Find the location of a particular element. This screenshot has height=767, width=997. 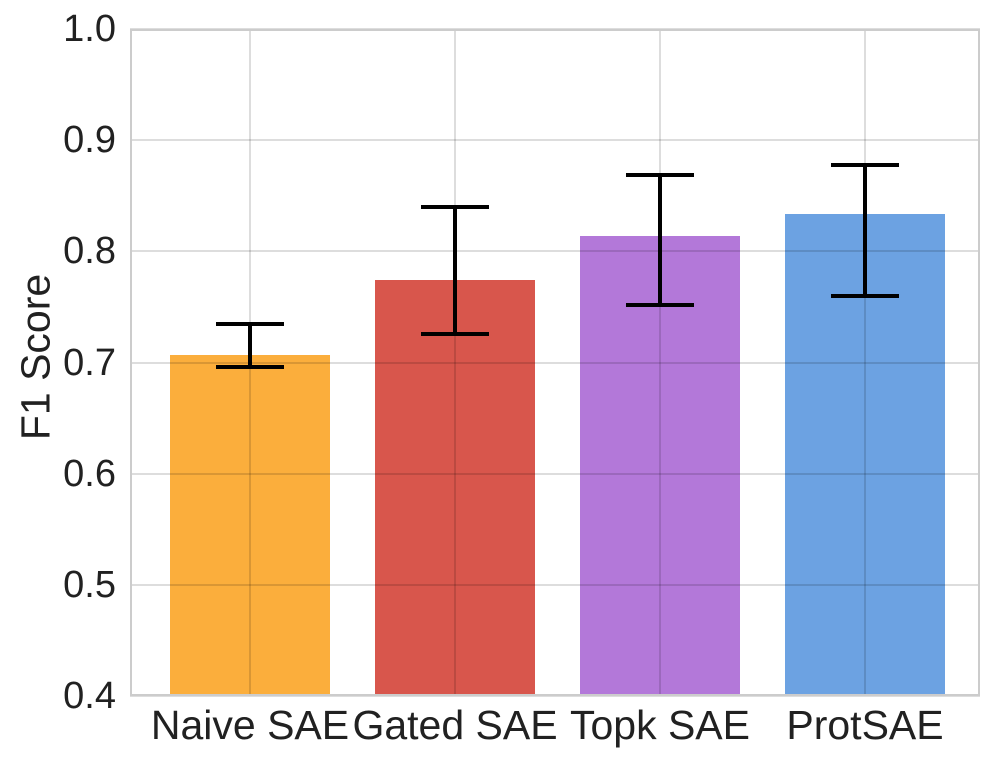

y-tick-label-0.7: 0.7 is located at coordinates (89, 362).